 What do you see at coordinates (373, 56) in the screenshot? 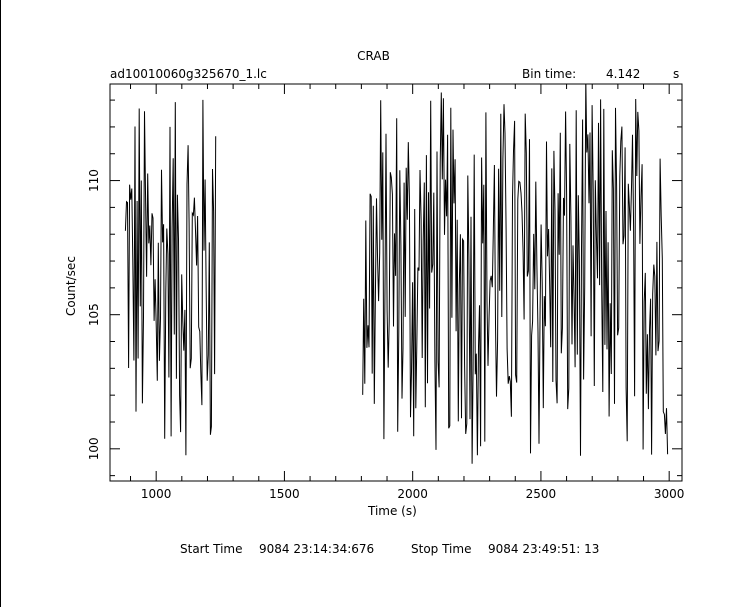
I see `chart-title: CRAB` at bounding box center [373, 56].